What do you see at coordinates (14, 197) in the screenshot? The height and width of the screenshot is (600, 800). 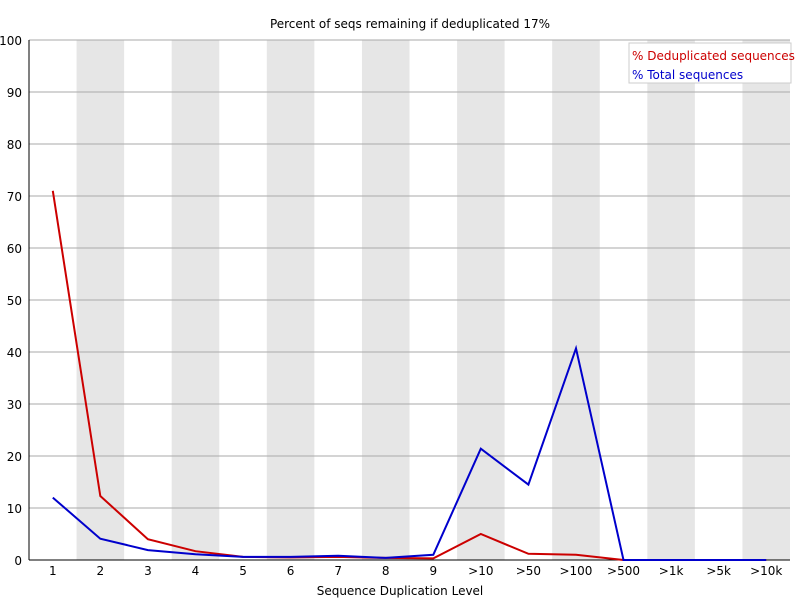 I see `y-tick-label: 70` at bounding box center [14, 197].